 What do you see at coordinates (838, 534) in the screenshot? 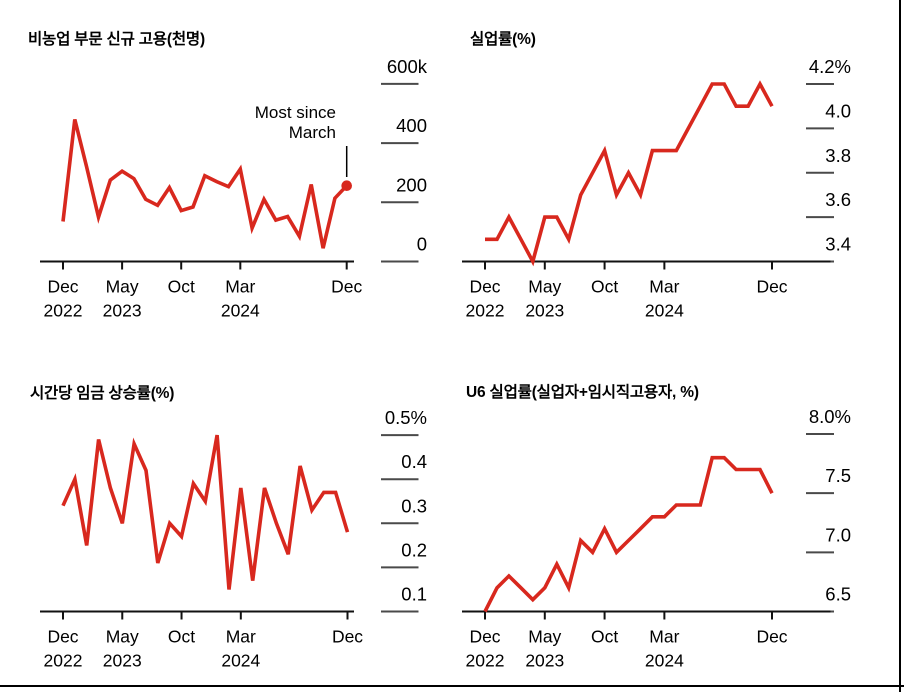
I see `y-axis-label: 7.0` at bounding box center [838, 534].